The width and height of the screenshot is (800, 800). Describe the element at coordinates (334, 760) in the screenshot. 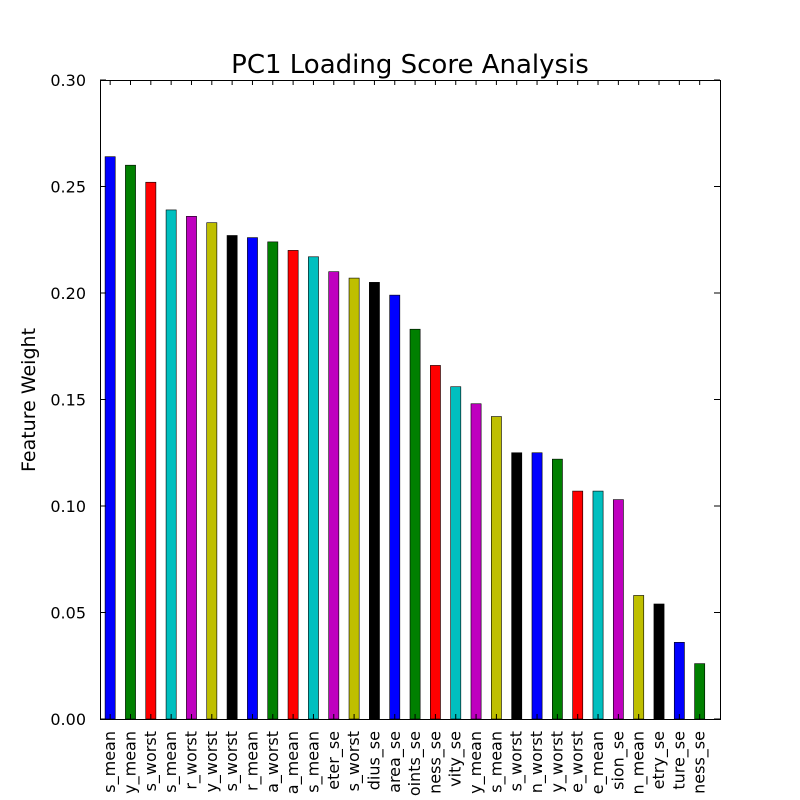

I see `x-tick-label: eter_se` at that location.